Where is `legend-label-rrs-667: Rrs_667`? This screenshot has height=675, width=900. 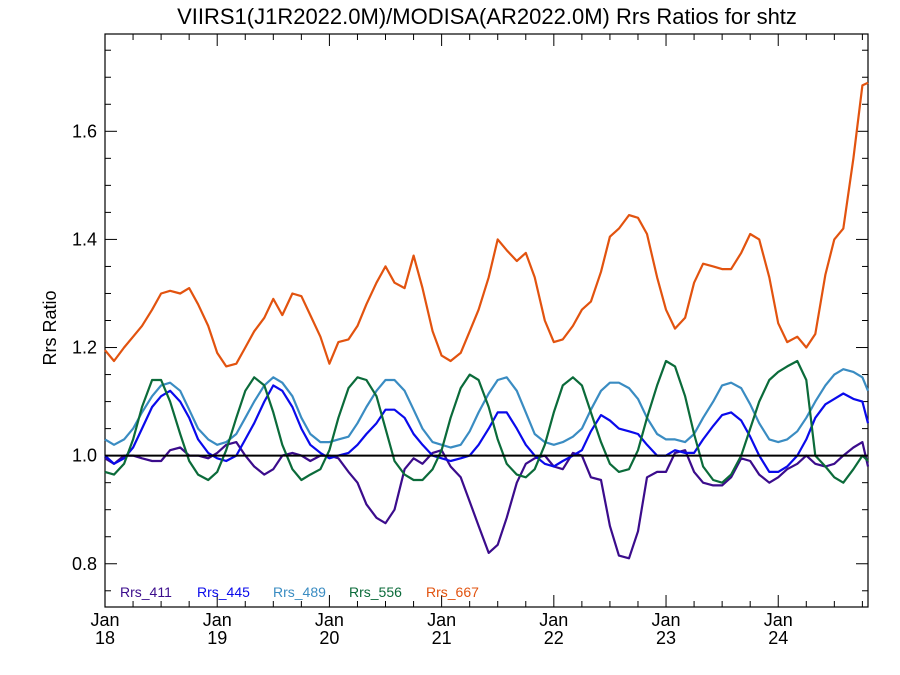 legend-label-rrs-667: Rrs_667 is located at coordinates (452, 592).